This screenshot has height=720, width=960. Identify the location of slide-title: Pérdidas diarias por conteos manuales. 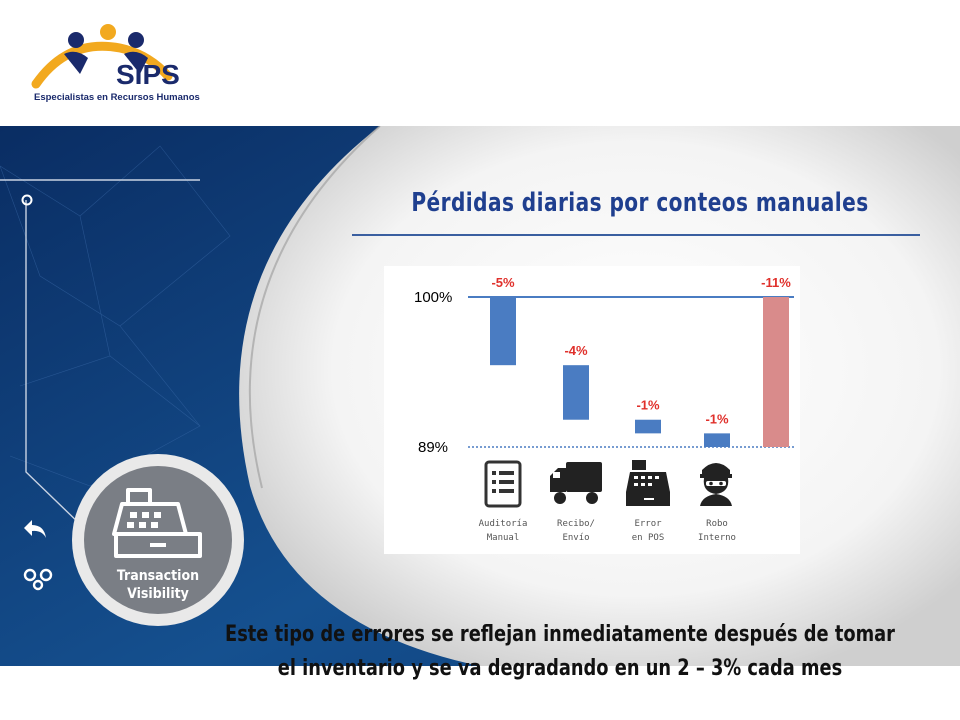
(640, 203).